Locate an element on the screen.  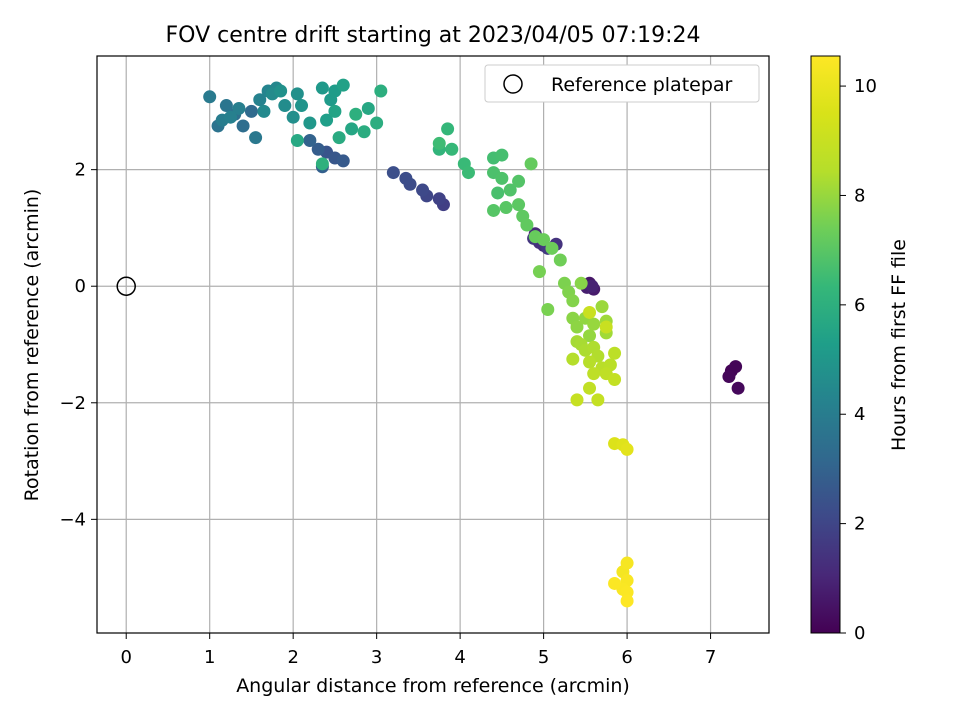
legend-box is located at coordinates (622, 83).